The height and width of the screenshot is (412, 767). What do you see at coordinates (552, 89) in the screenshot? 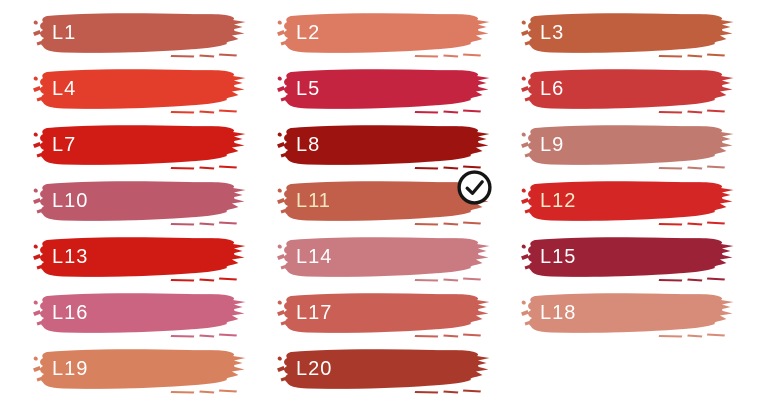
I see `swatch-label: L6` at bounding box center [552, 89].